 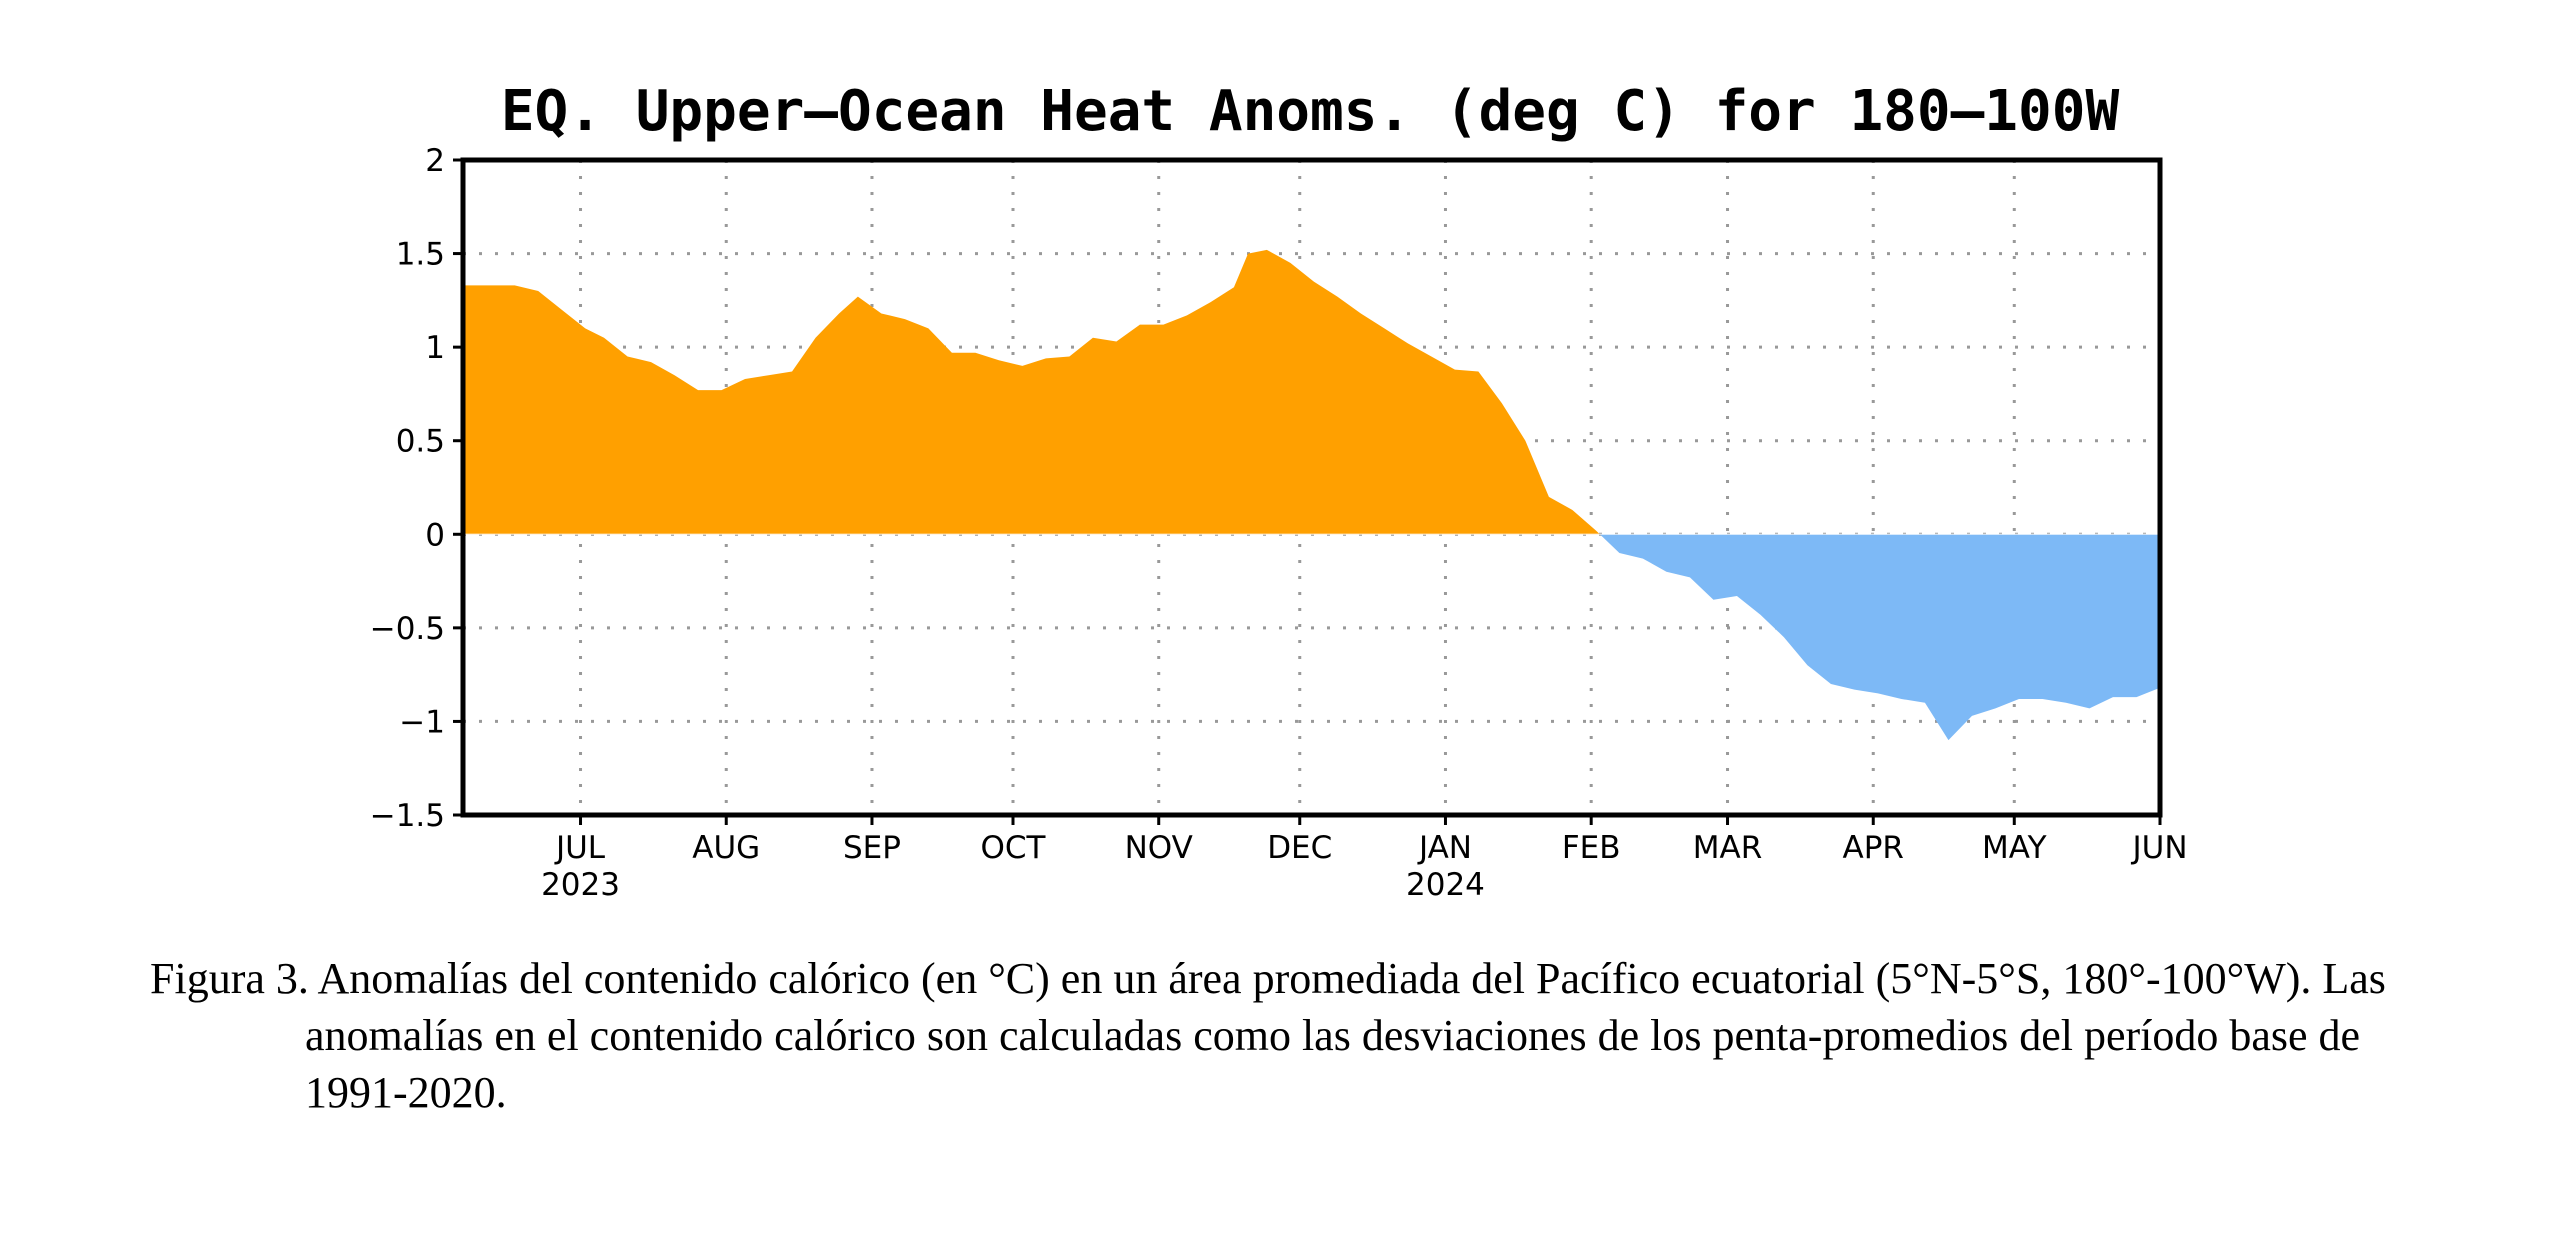 What do you see at coordinates (1591, 848) in the screenshot?
I see `x-tick-label: FEB` at bounding box center [1591, 848].